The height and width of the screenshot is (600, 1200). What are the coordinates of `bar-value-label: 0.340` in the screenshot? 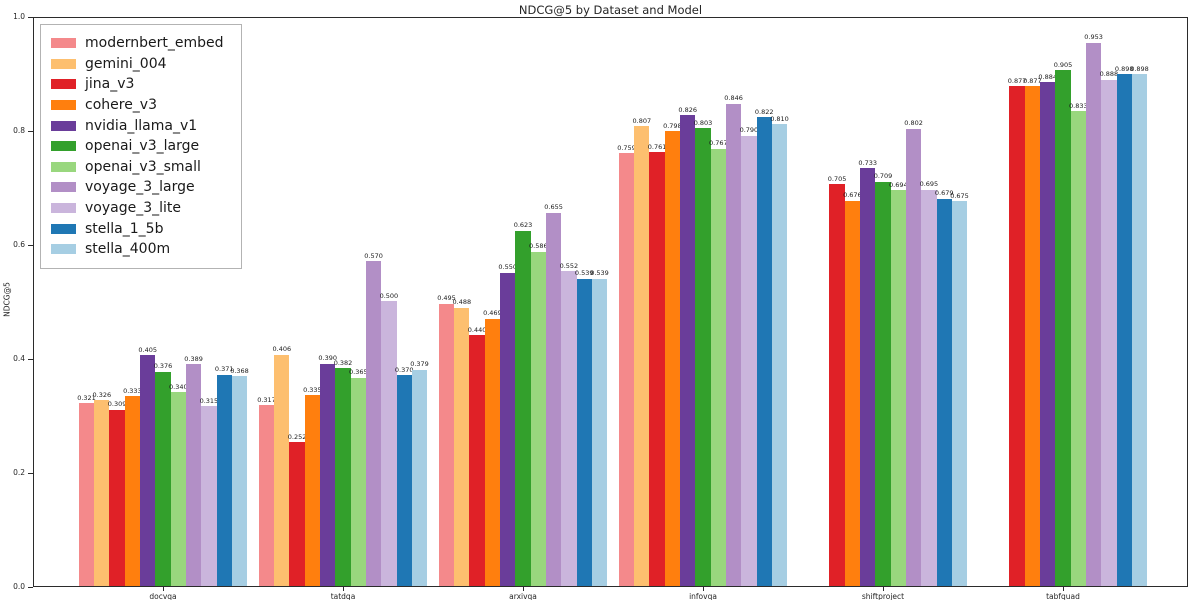 It's located at (178, 386).